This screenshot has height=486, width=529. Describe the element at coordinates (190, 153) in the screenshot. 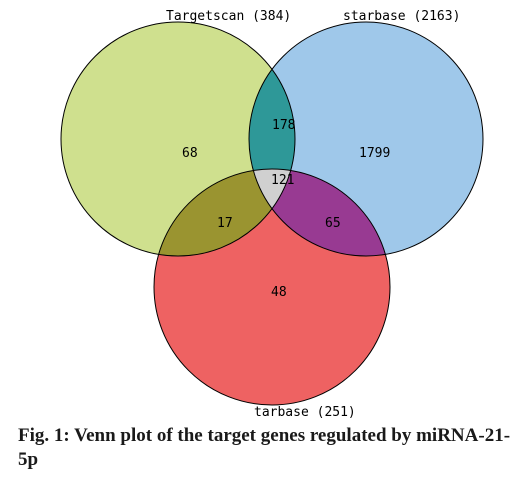

I see `targetscan-only-count: 68` at that location.